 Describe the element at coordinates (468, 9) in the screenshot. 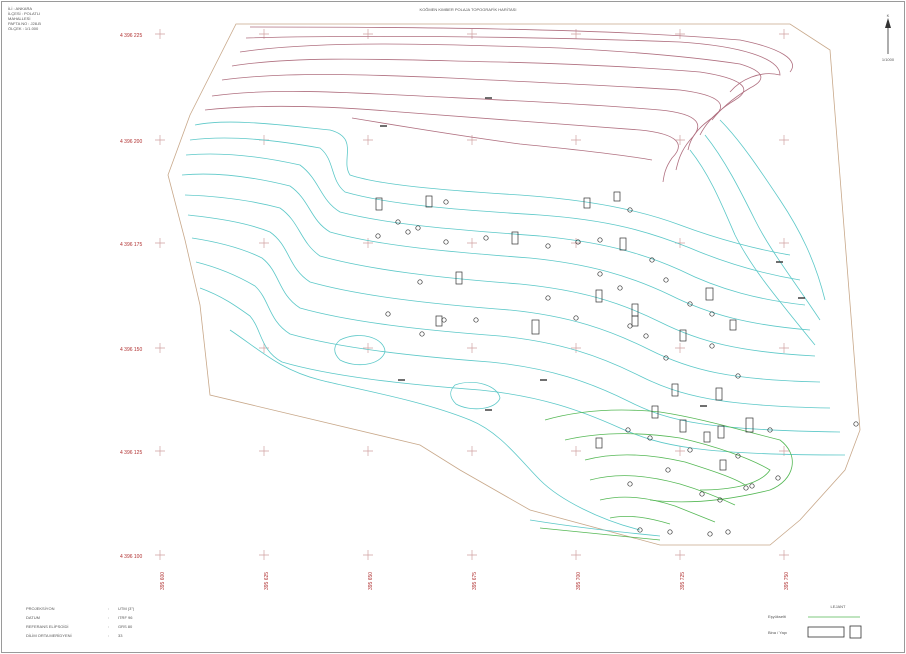

I see `map-title: KOĞMEN KIMBER POLAJA TOPOGRAFİK HARİTASI` at that location.